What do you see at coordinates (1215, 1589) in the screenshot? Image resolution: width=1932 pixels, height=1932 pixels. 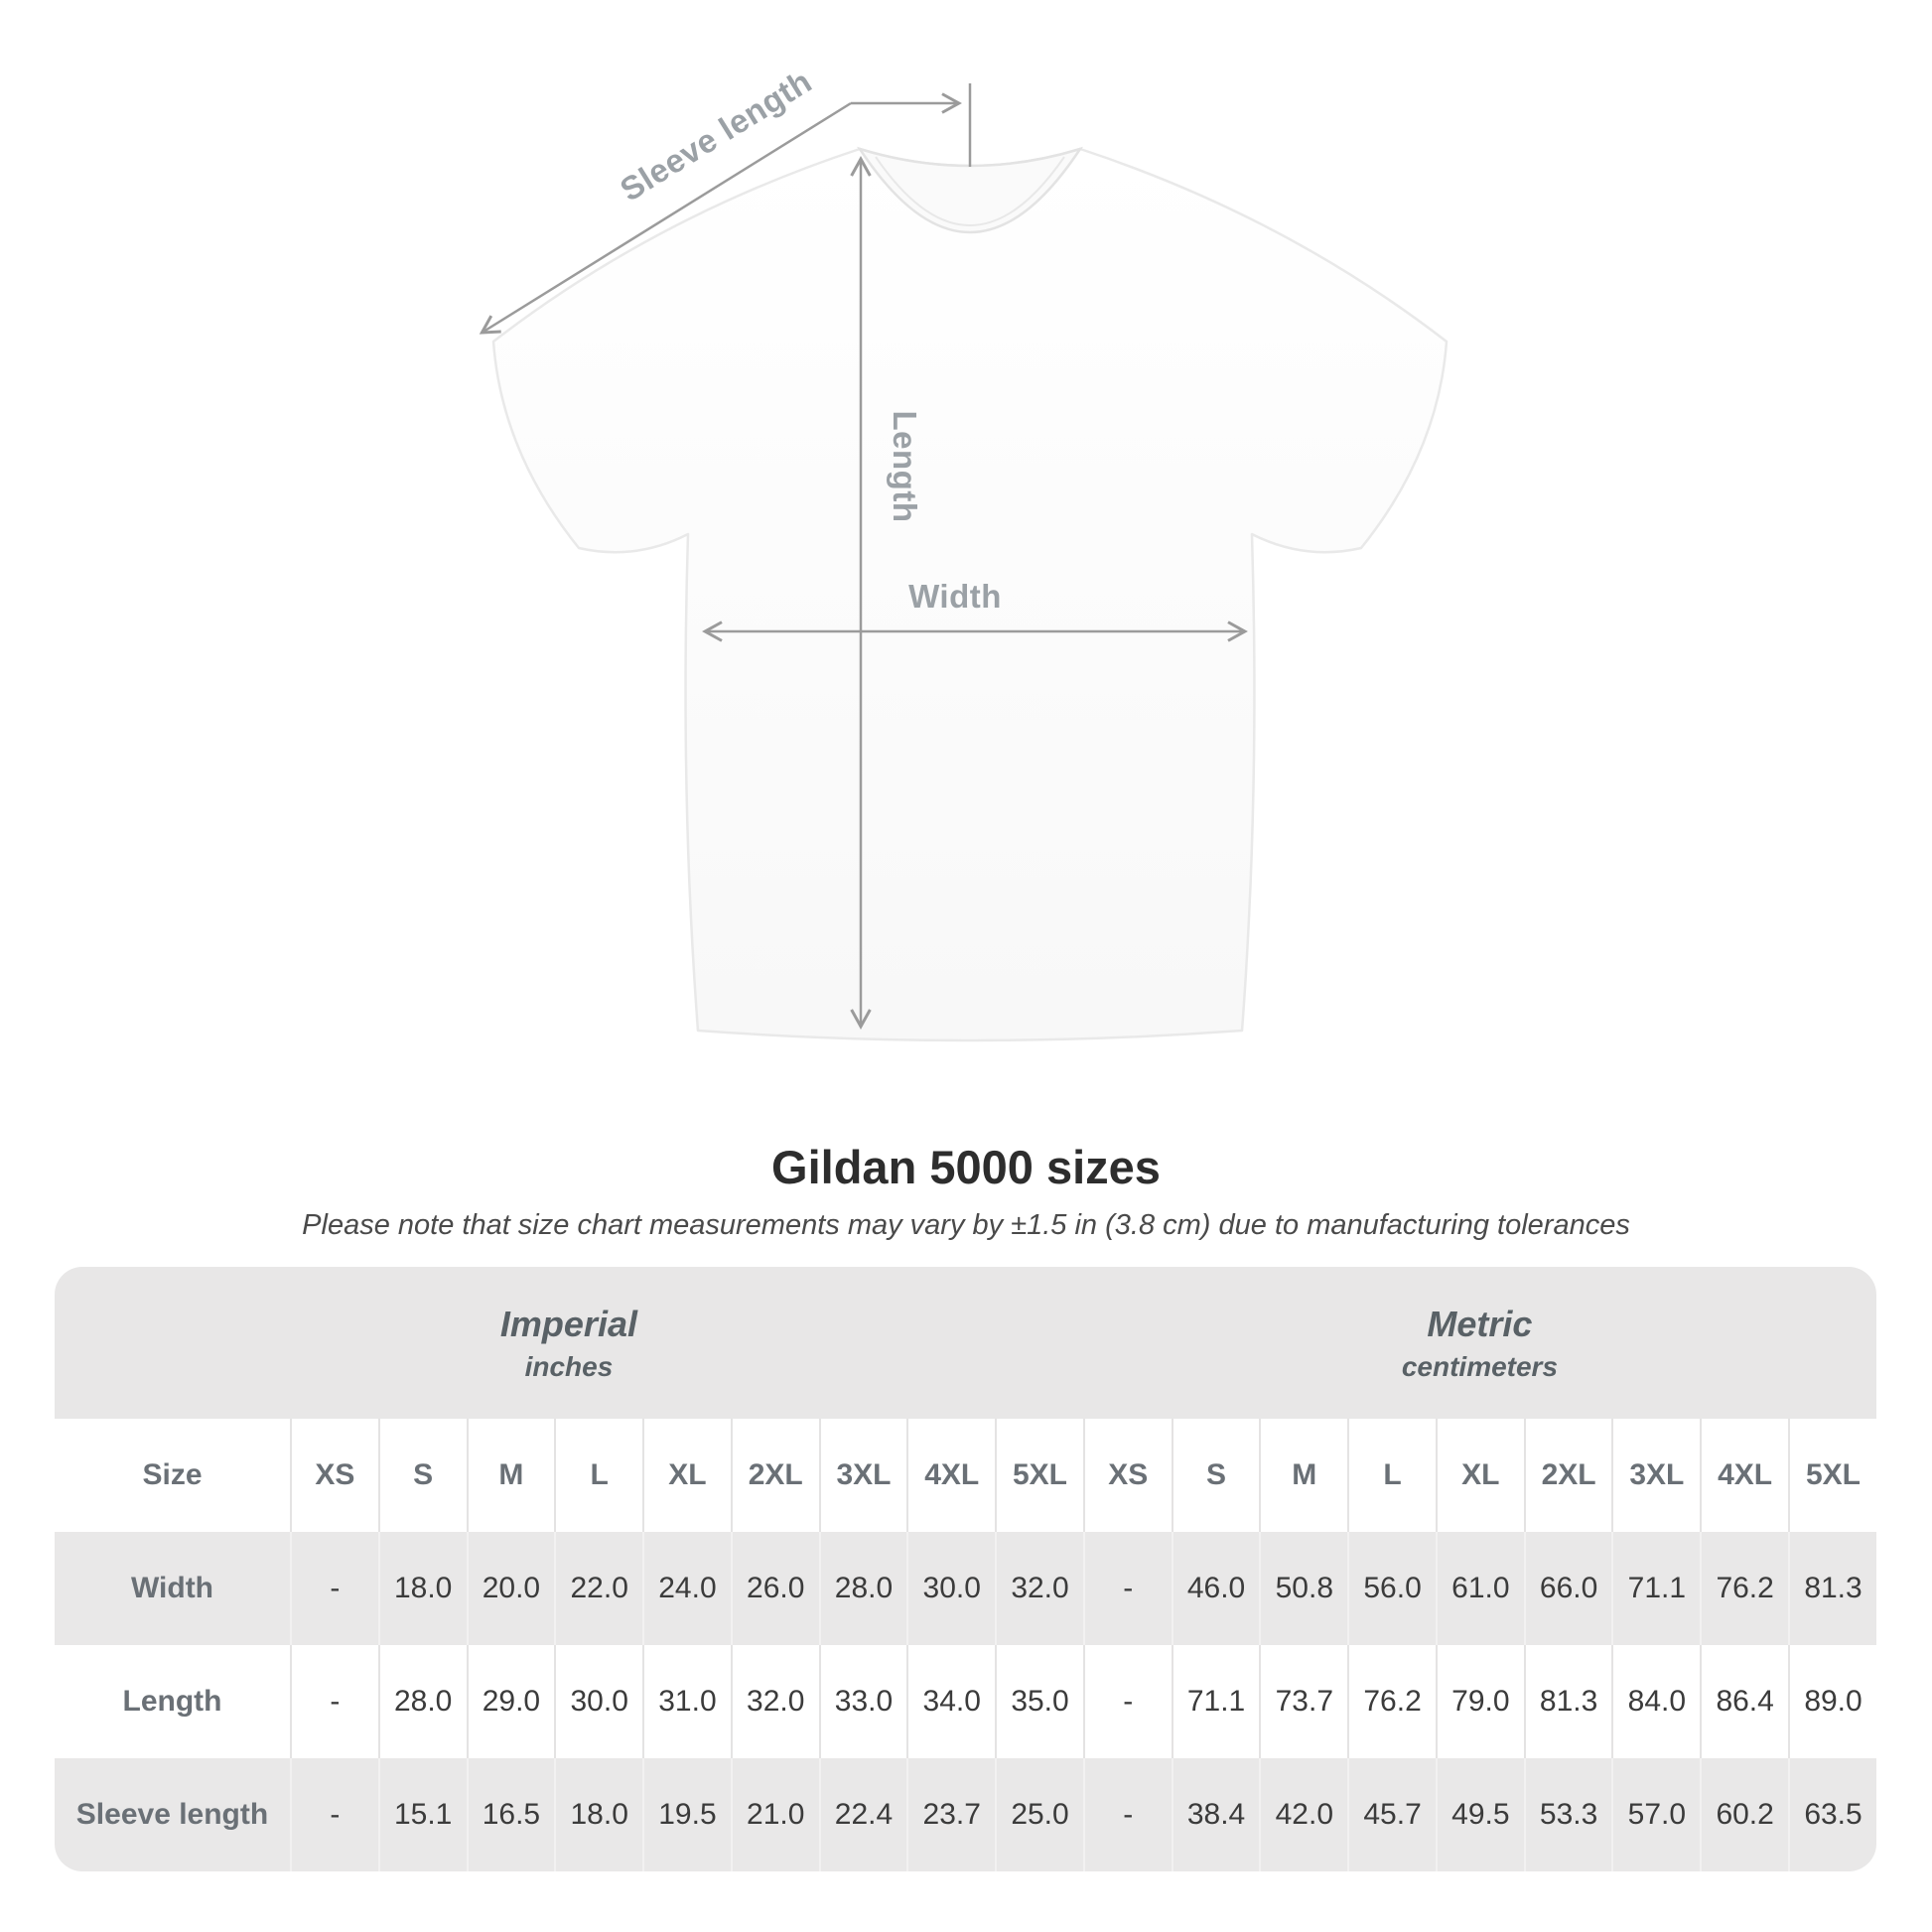 I see `cell-value: 46.0` at bounding box center [1215, 1589].